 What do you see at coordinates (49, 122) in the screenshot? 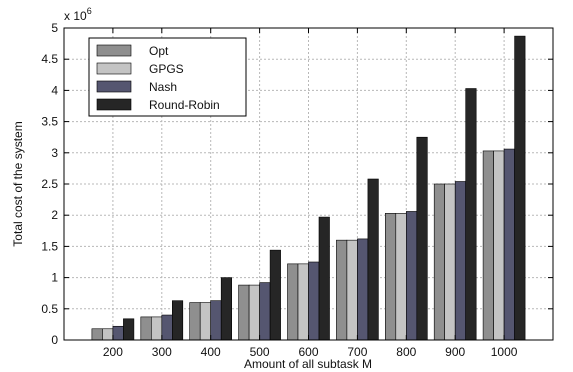
I see `y-tick-label: 3.5` at bounding box center [49, 122].